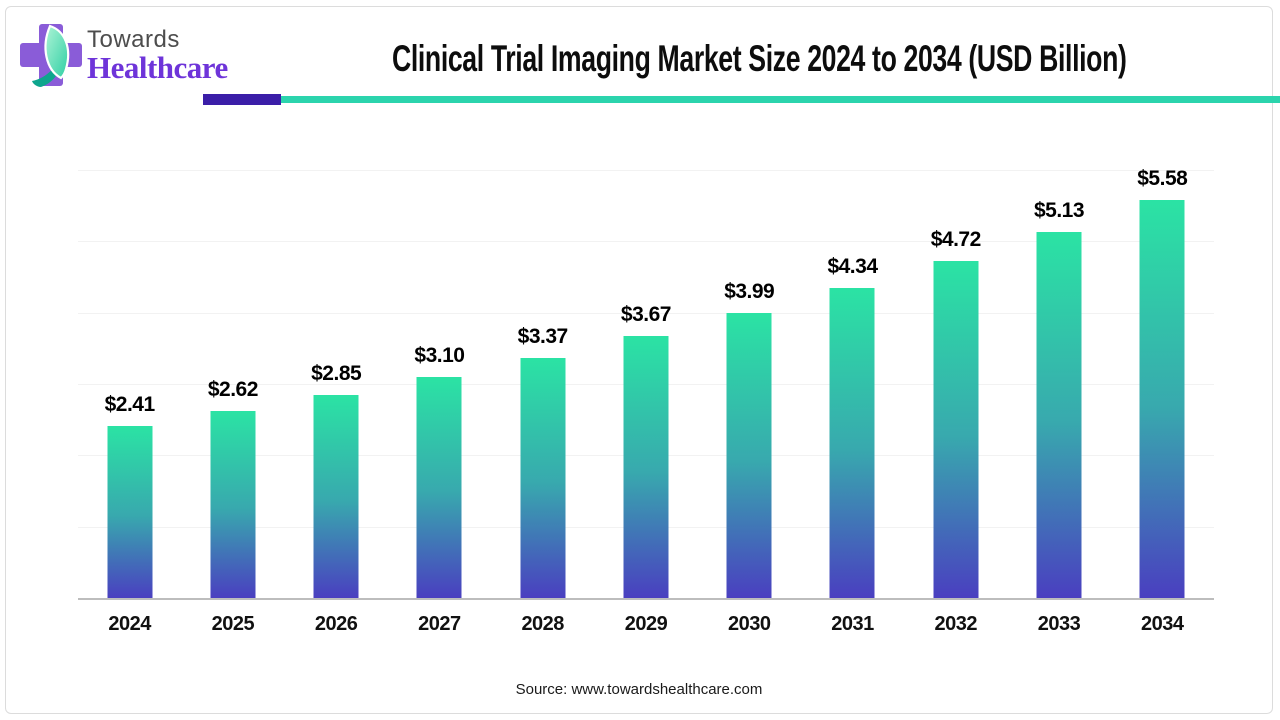  I want to click on bar-value-label: $2.85, so click(336, 373).